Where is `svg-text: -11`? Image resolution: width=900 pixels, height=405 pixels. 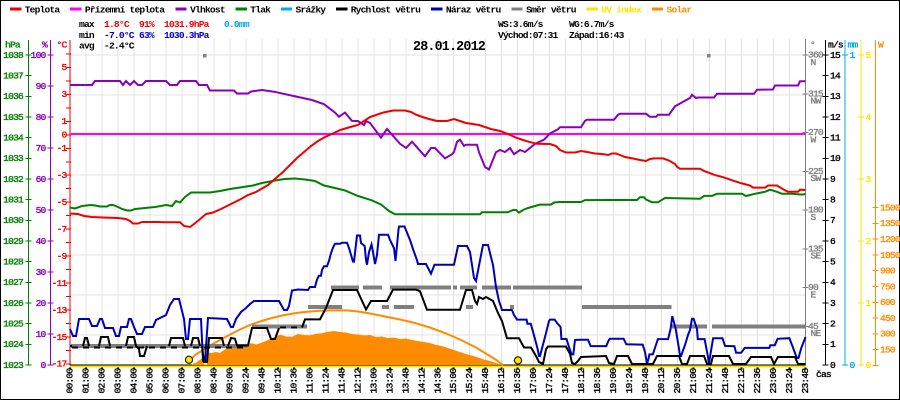
svg-text: -11 is located at coordinates (60, 283).